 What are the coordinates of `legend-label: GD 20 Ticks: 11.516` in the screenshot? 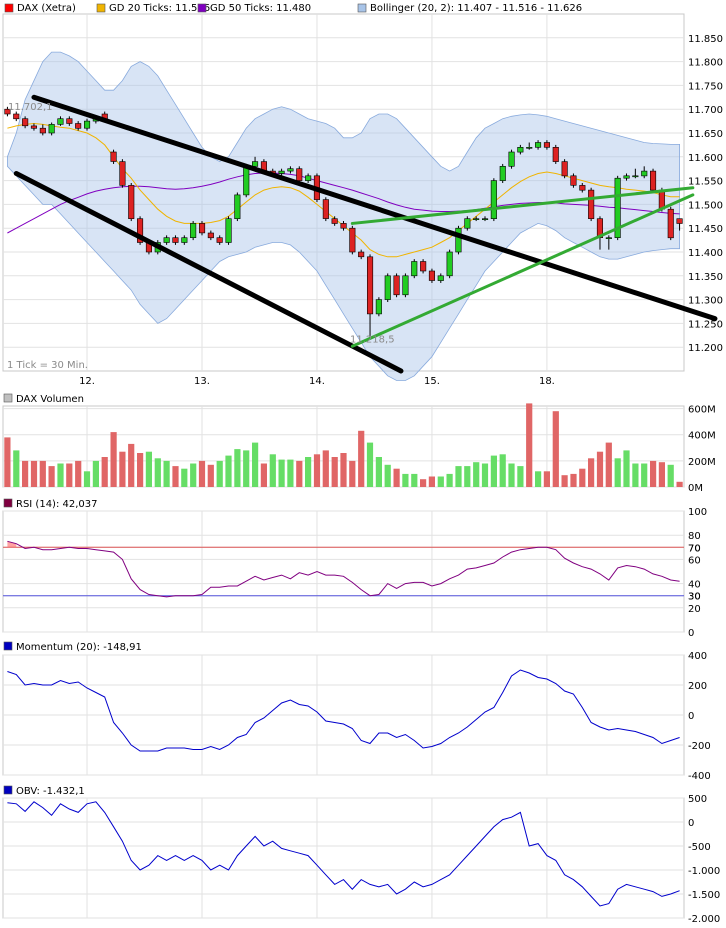 It's located at (159, 8).